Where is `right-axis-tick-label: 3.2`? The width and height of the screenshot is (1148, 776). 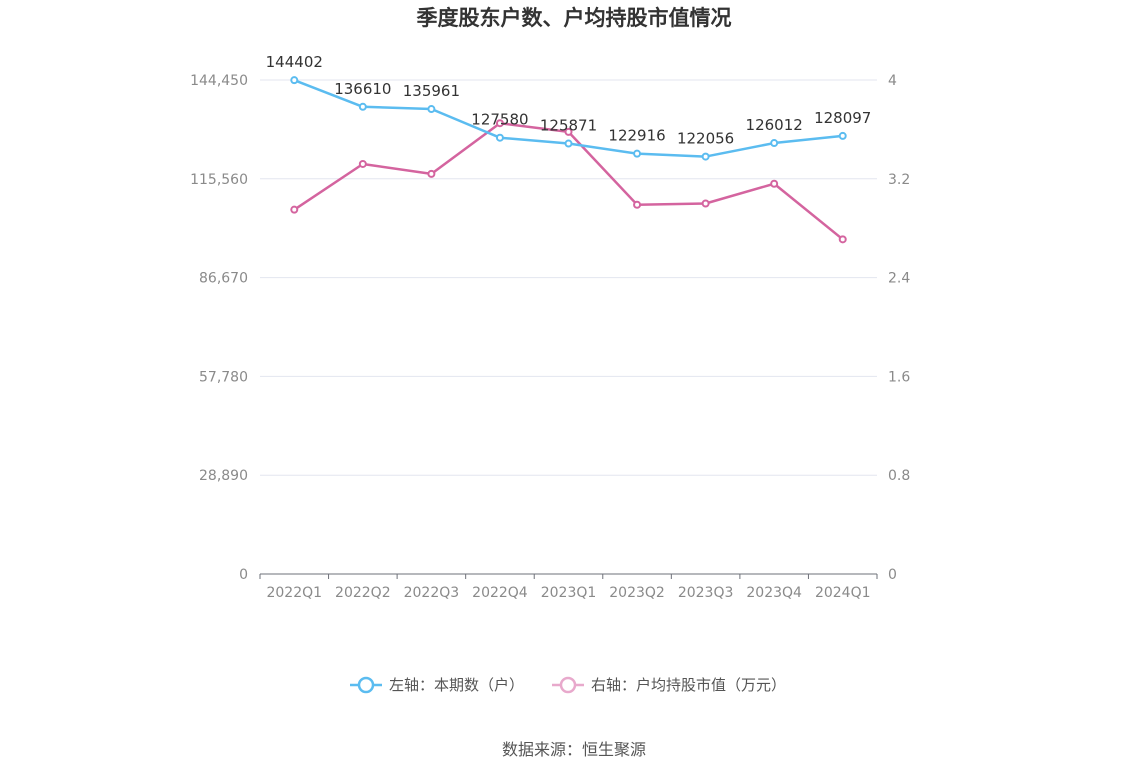 right-axis-tick-label: 3.2 is located at coordinates (899, 180).